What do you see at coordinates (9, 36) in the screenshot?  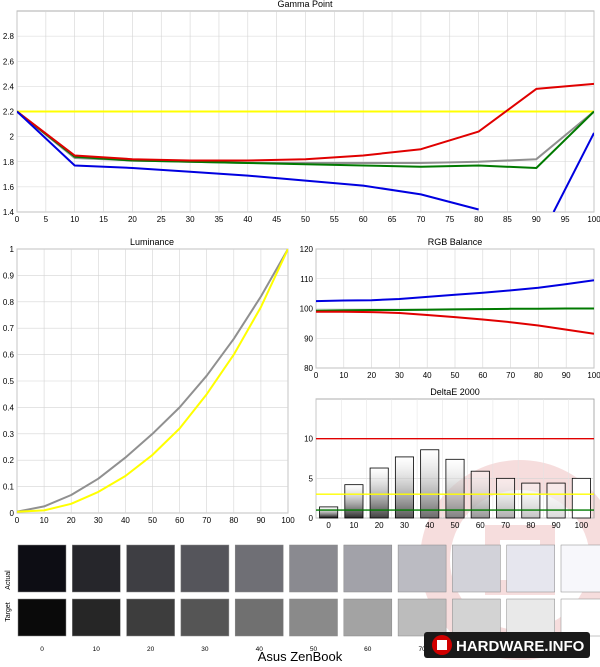 I see `gamma-y-tick-label: 2.8` at bounding box center [9, 36].